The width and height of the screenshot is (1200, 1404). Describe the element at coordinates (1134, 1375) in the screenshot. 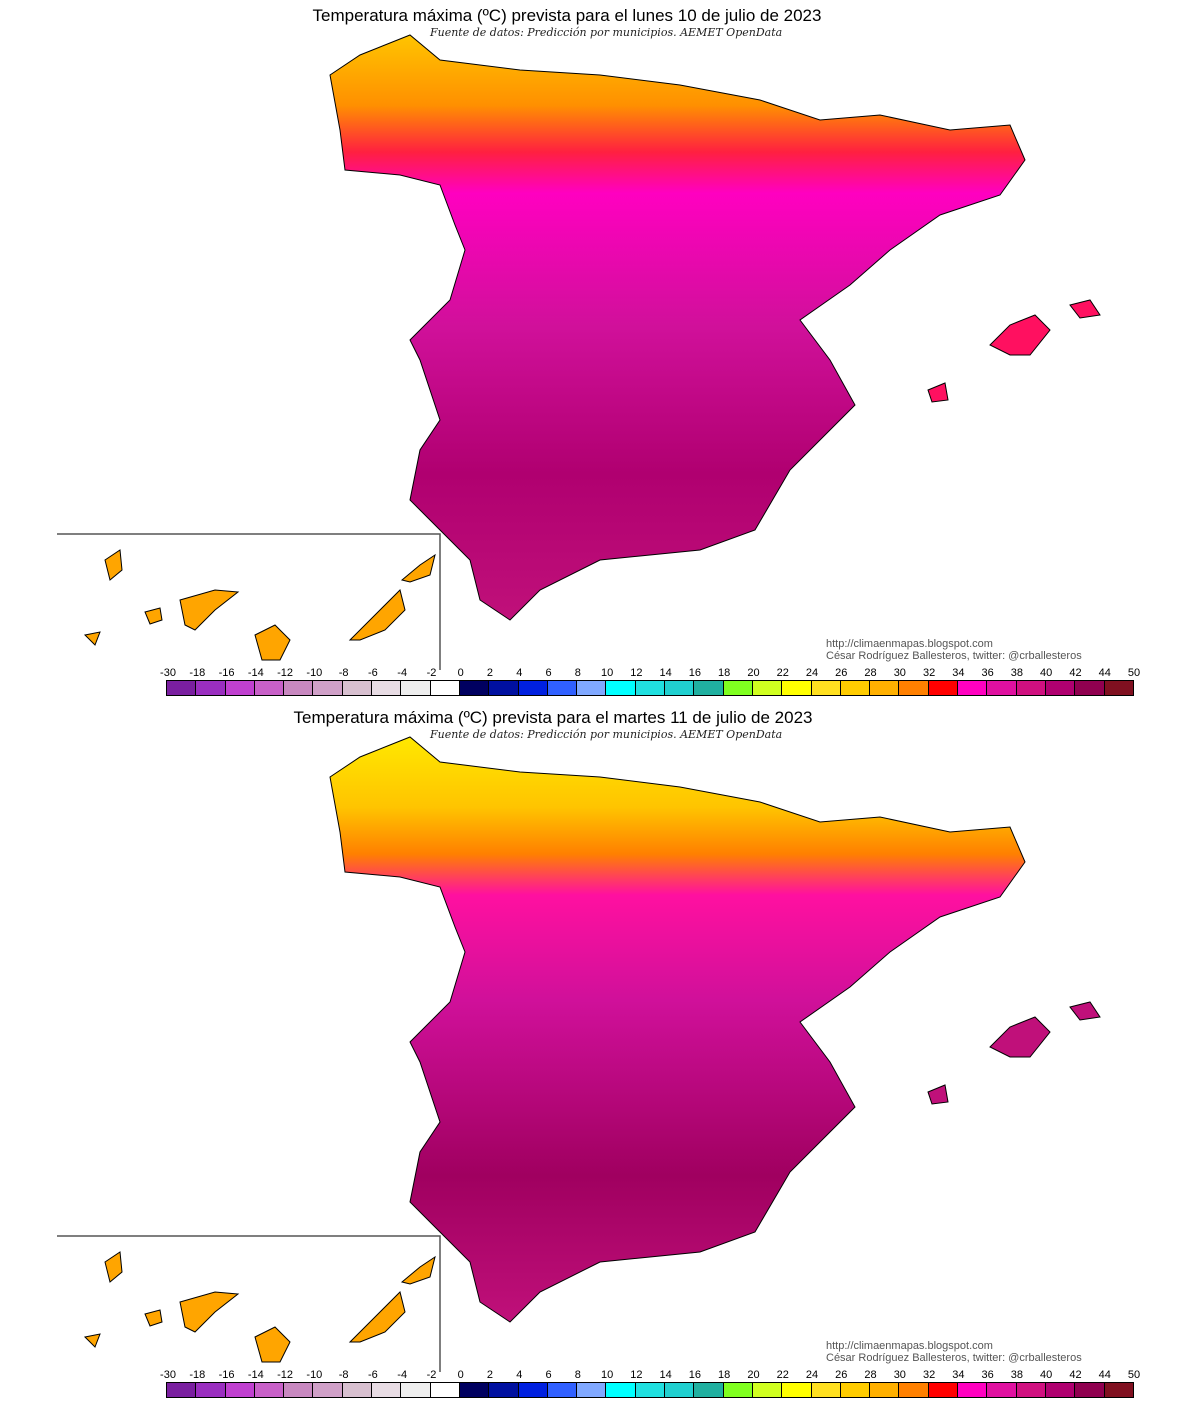

I see `legend-label: 50` at that location.